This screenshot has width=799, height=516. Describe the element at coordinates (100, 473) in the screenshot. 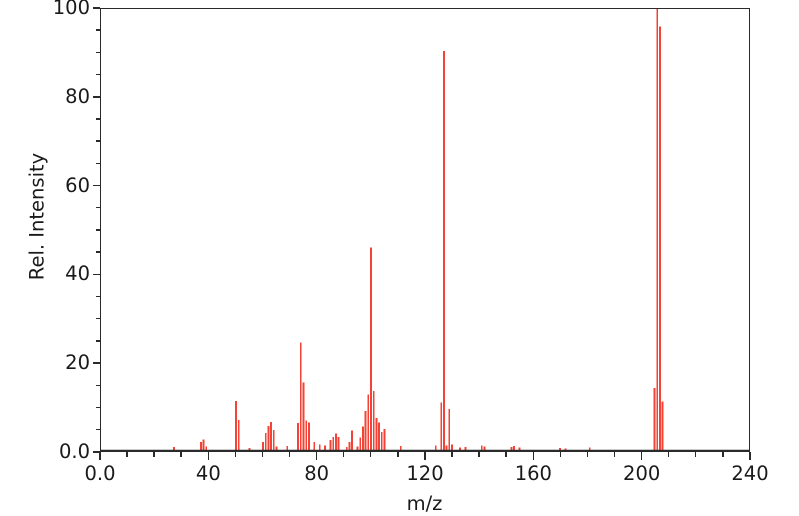

I see `x-tick-label: 0.0` at that location.